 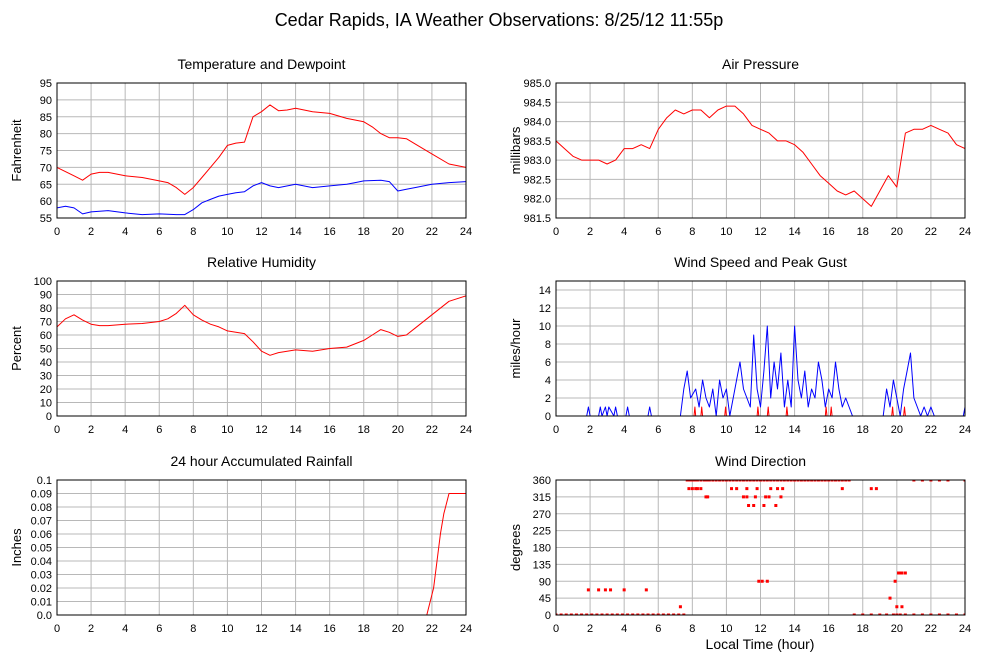 What do you see at coordinates (46, 135) in the screenshot?
I see `y-tick-label: 80` at bounding box center [46, 135].